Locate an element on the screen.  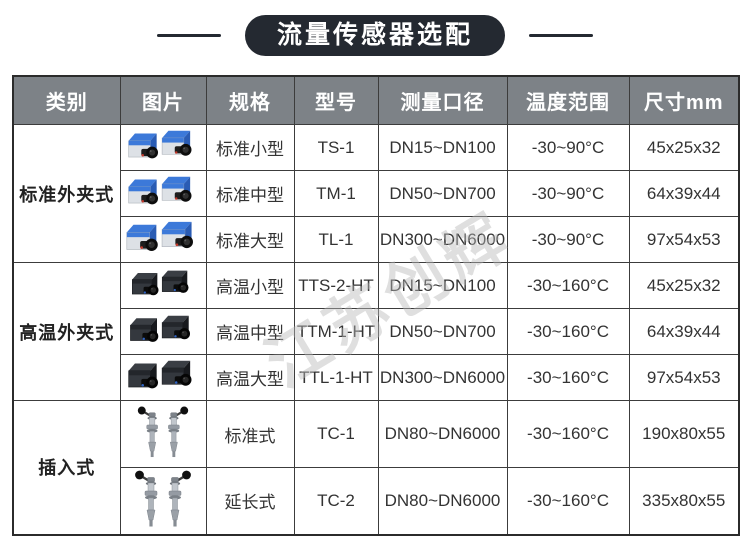
column-header-category: 类别 is located at coordinates (66, 100).